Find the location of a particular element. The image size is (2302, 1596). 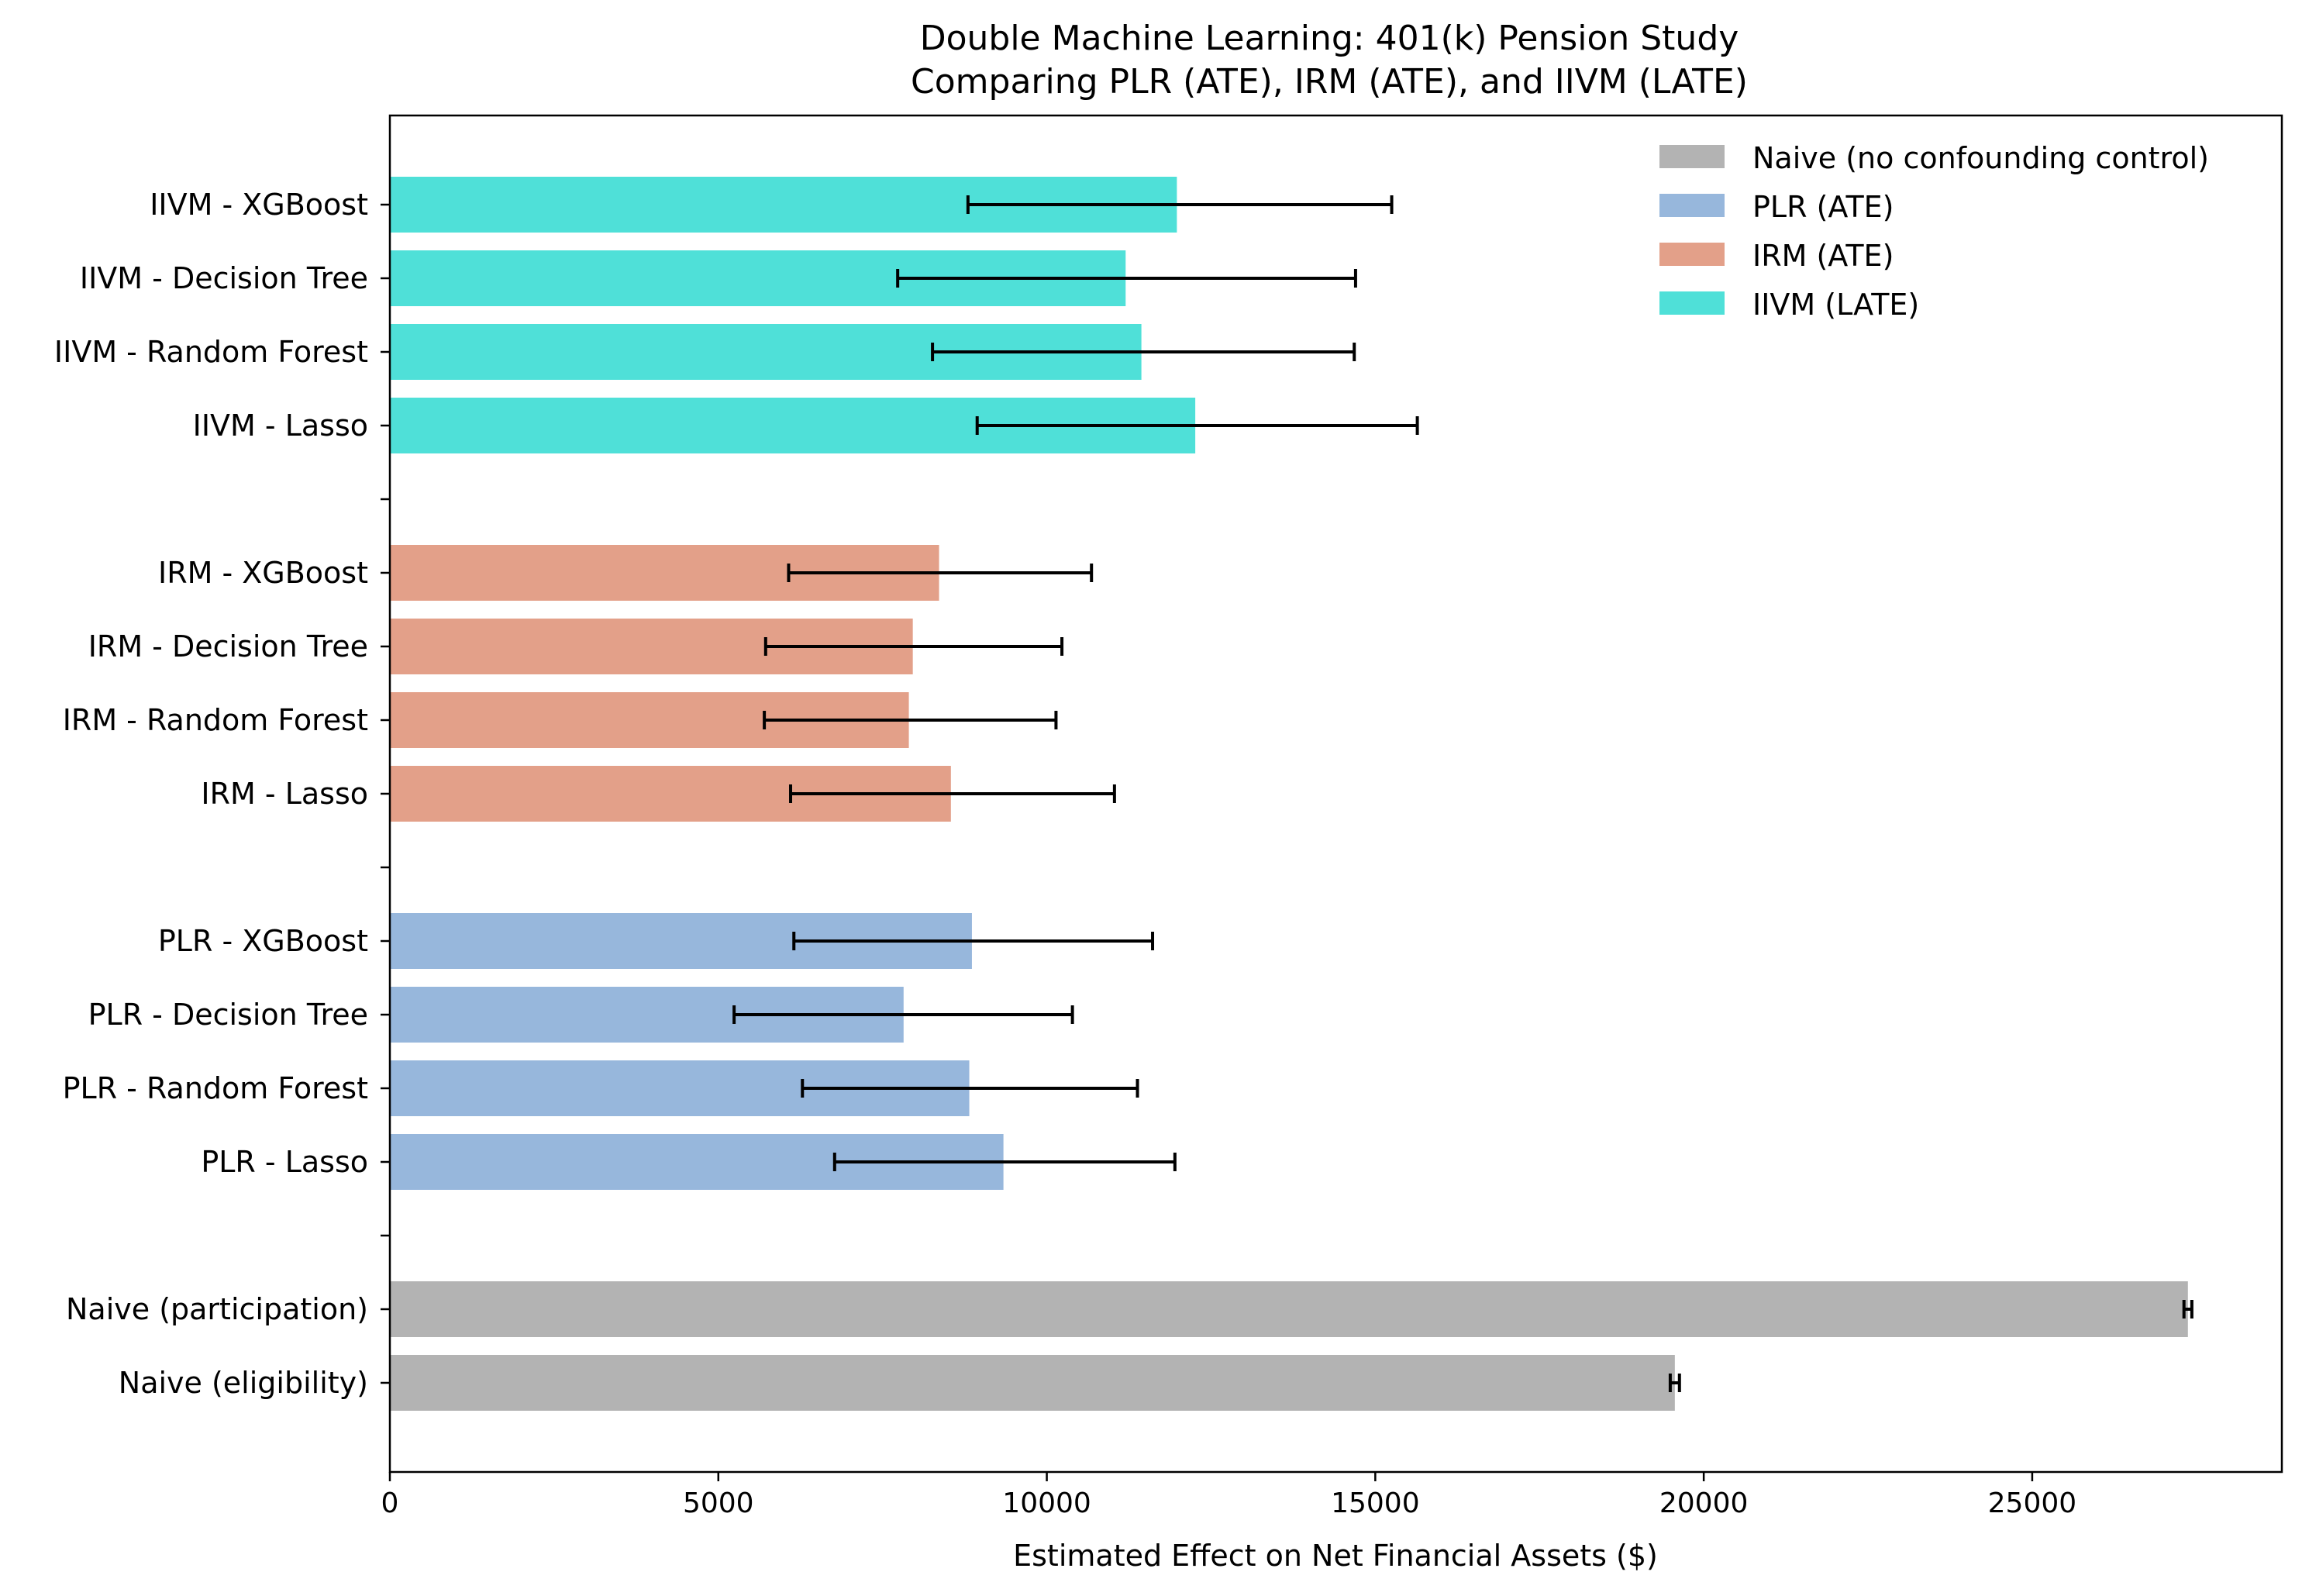

y-tick-label: IIVM - Lasso is located at coordinates (280, 425).